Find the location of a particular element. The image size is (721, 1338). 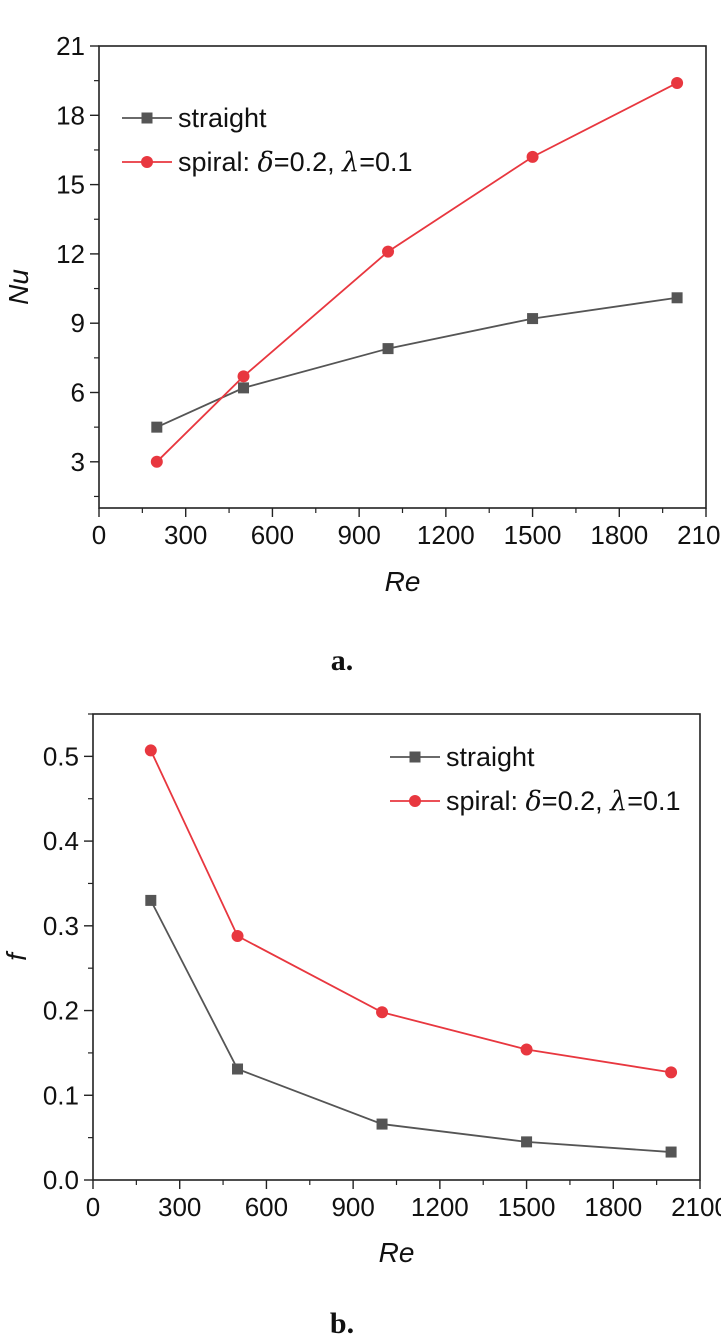

y-tick-label: 0.2 is located at coordinates (61, 1011).